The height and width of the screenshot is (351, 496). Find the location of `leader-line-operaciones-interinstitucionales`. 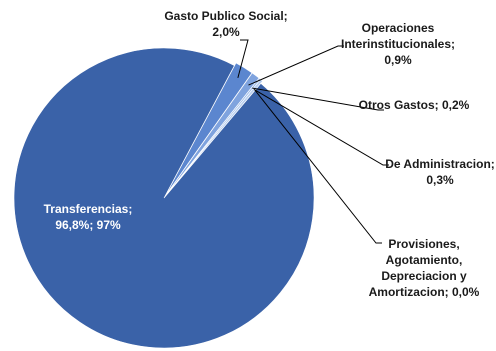

leader-line-operaciones-interinstitucionales is located at coordinates (296, 65).